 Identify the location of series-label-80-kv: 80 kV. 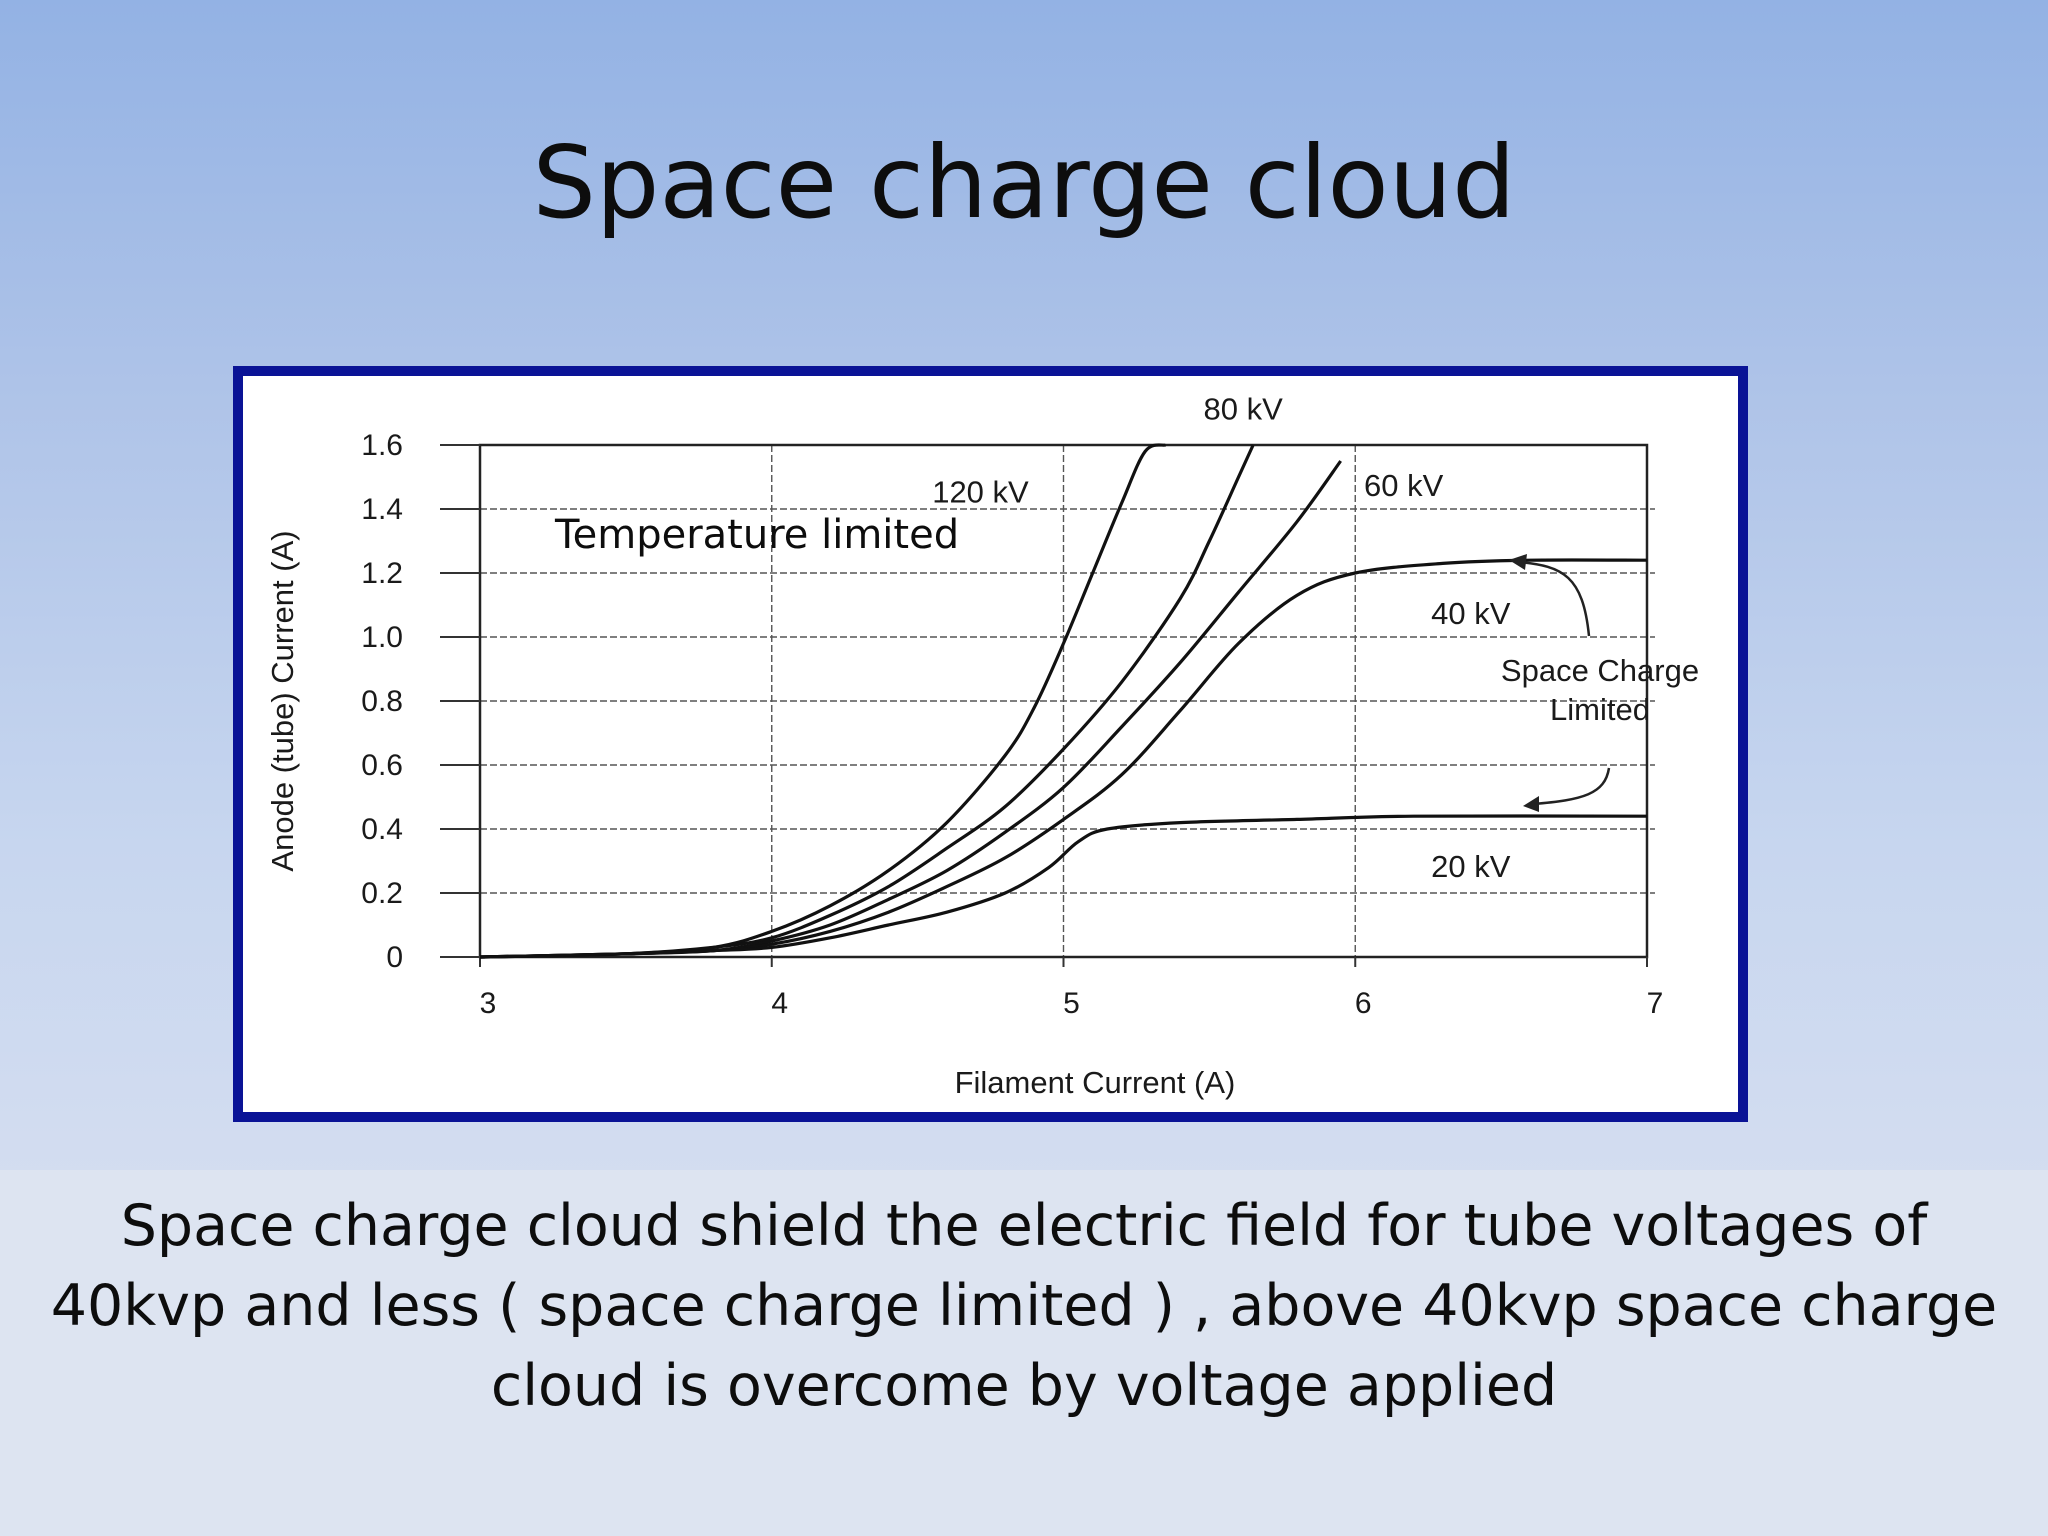
(1244, 408).